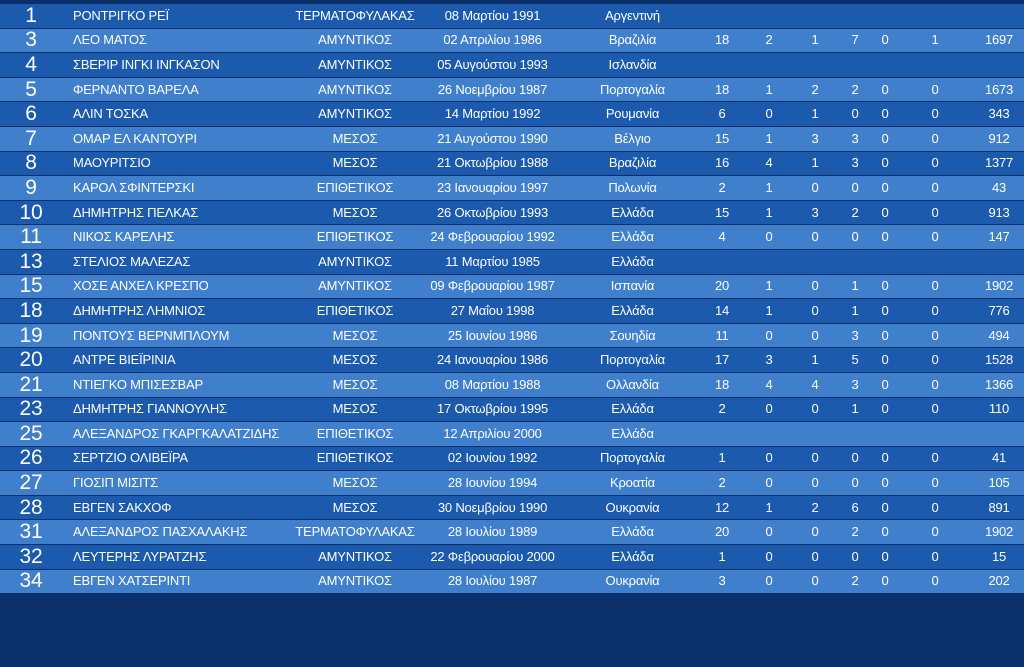  I want to click on stat-cell: 5, so click(855, 360).